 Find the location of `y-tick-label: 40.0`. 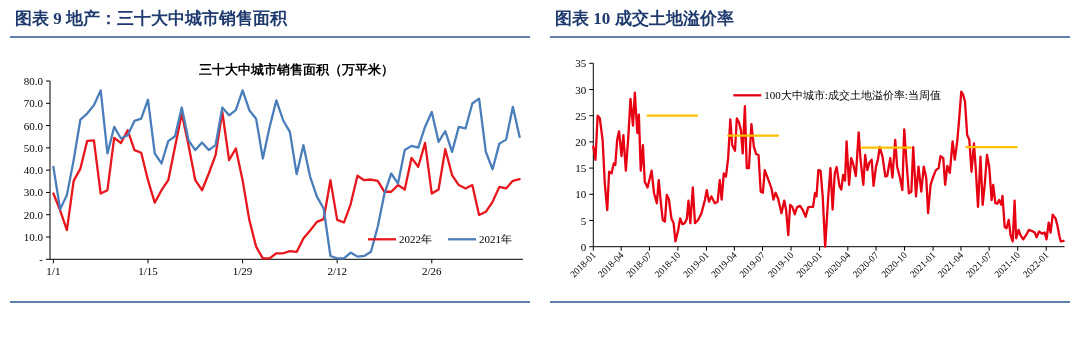

y-tick-label: 40.0 is located at coordinates (33, 170).